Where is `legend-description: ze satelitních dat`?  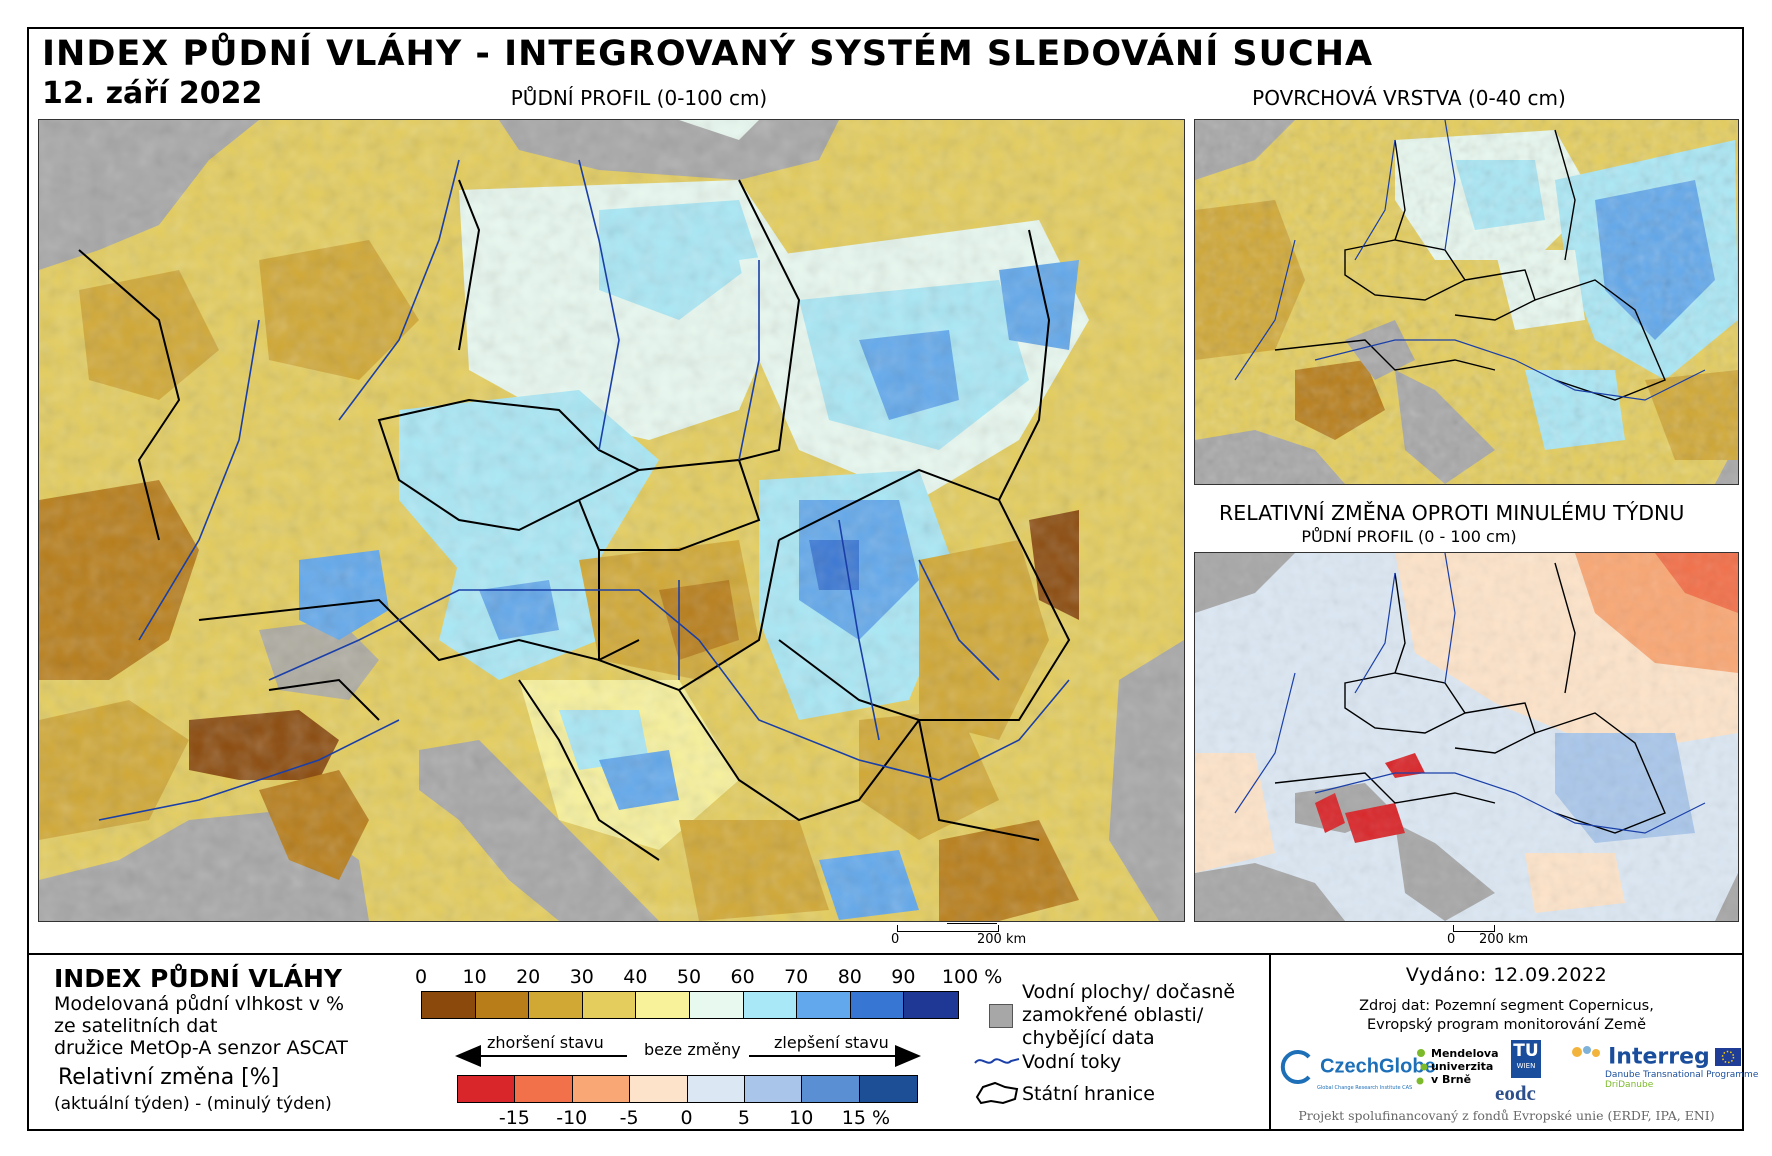
legend-description: ze satelitních dat is located at coordinates (136, 1026).